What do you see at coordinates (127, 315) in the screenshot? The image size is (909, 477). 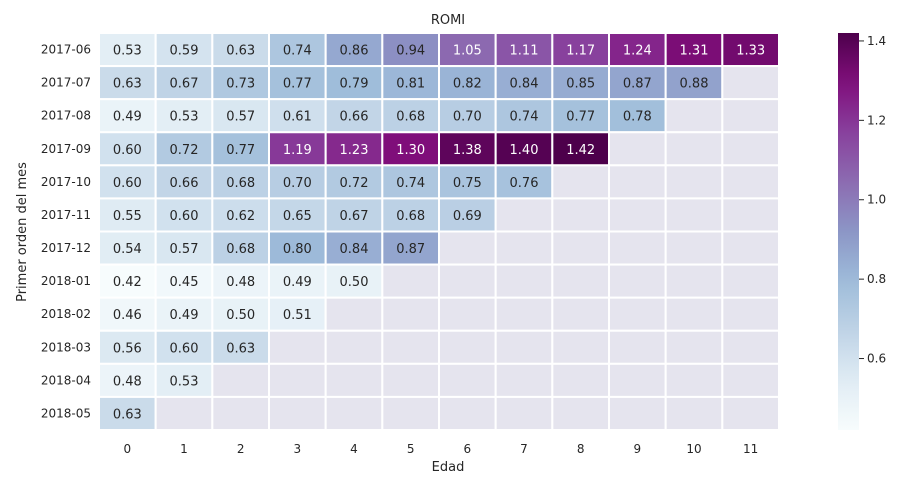 I see `cell-value-label: 0.46` at bounding box center [127, 315].